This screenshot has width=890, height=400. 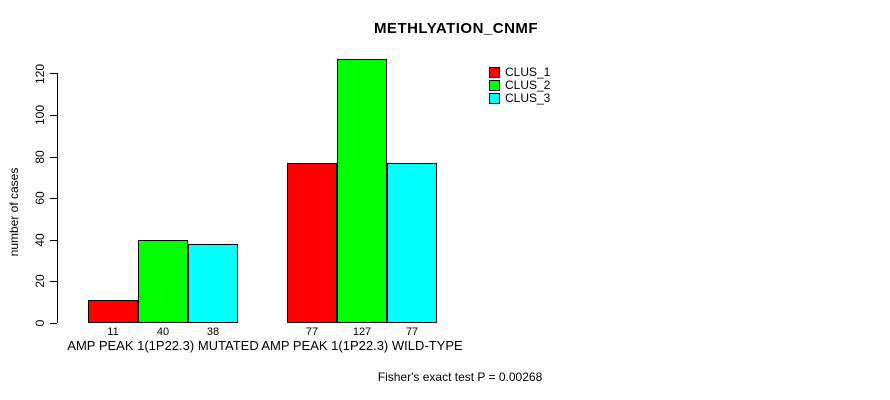 I want to click on y-axis-tick-label: 120, so click(x=40, y=73).